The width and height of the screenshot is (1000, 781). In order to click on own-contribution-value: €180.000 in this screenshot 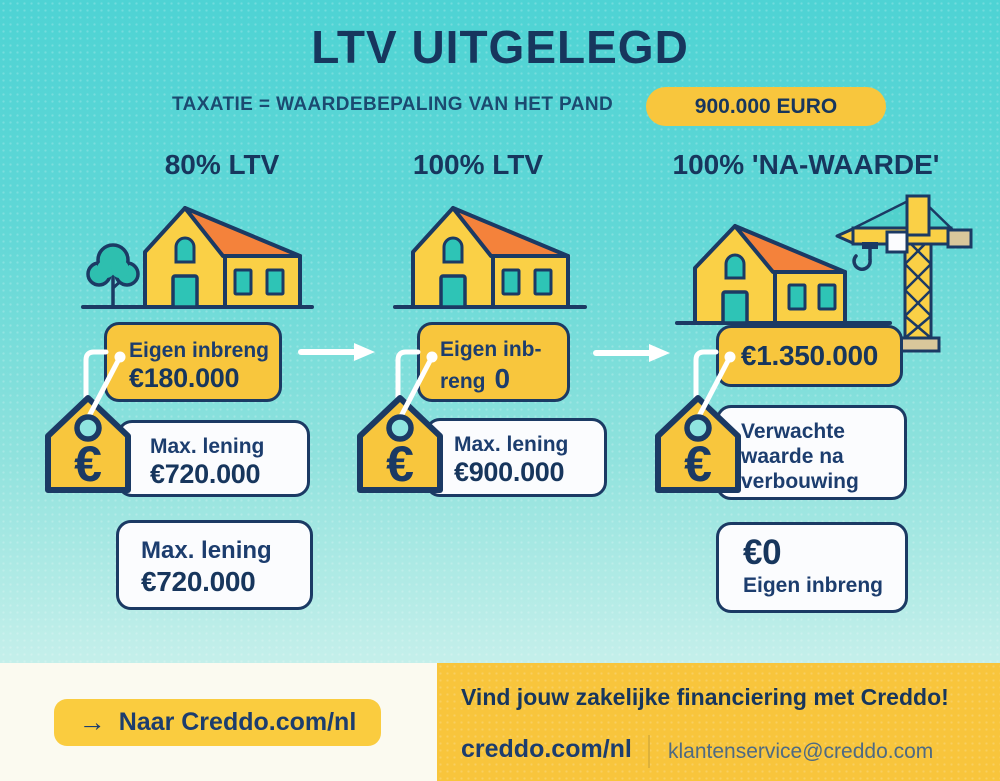, I will do `click(184, 378)`.